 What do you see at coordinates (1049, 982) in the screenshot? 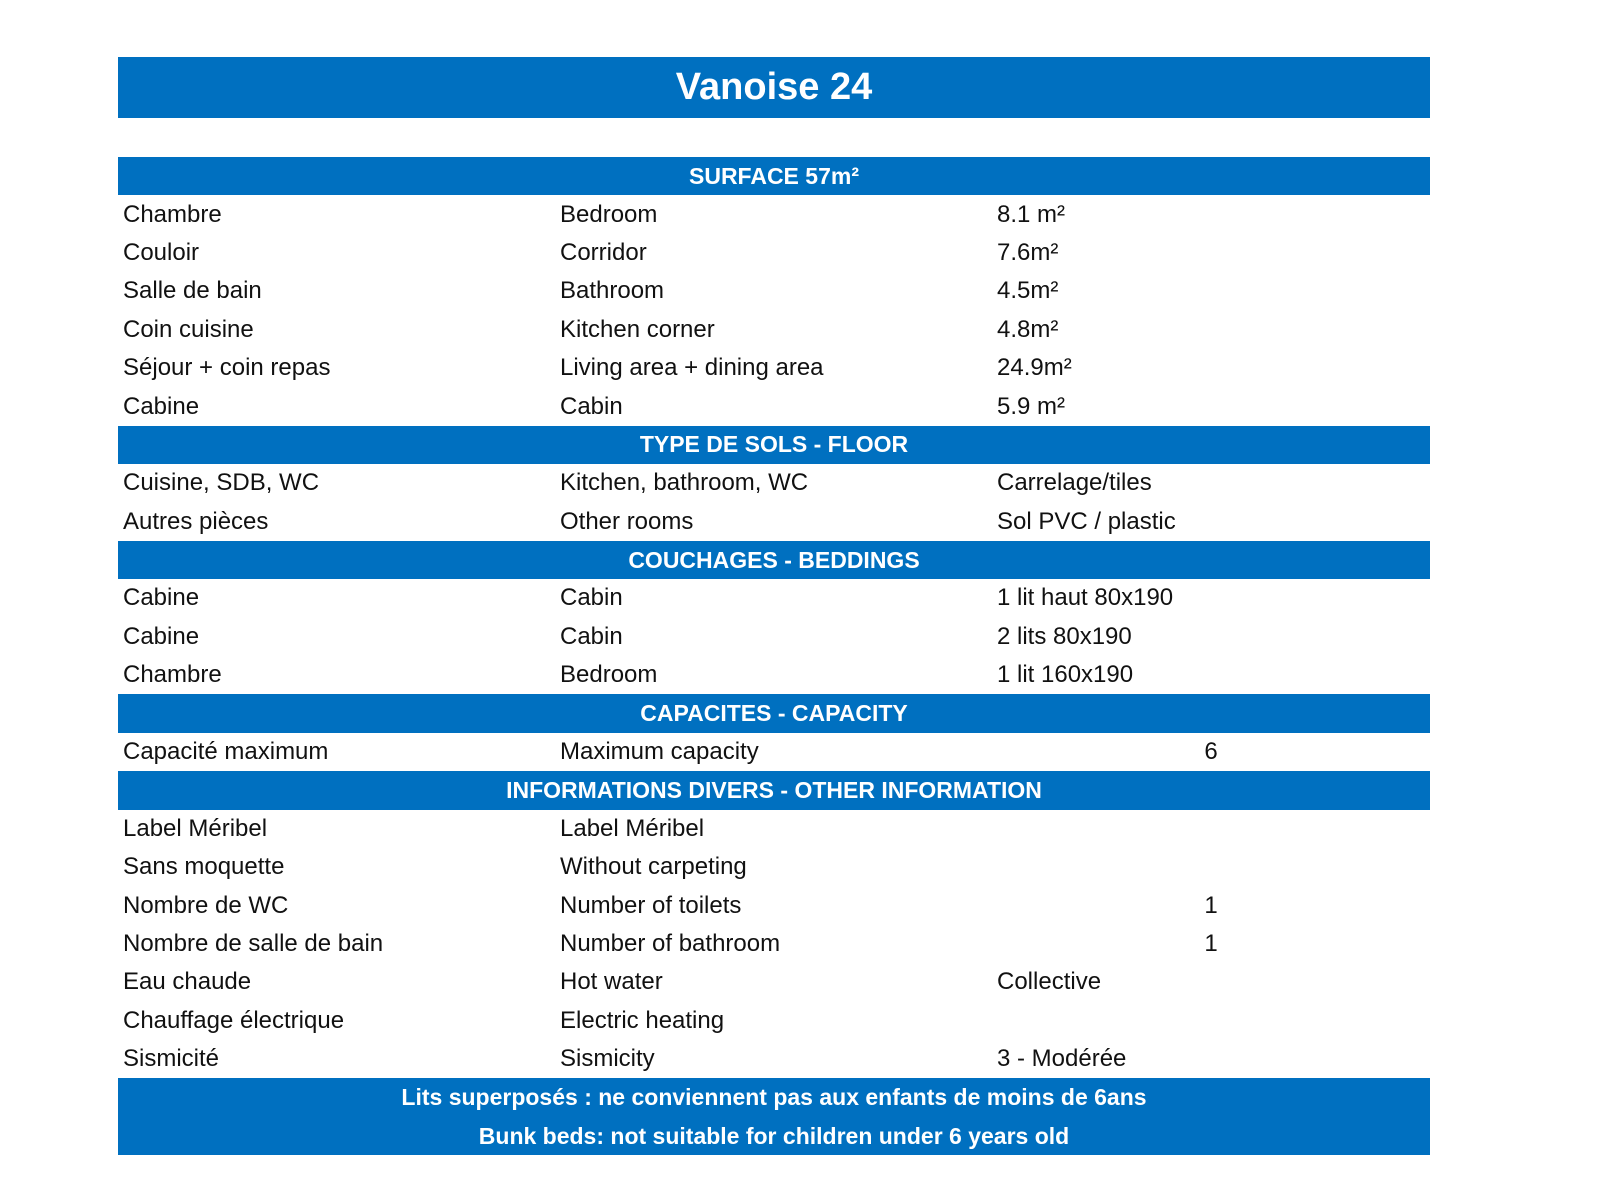
I see `value: Collective` at bounding box center [1049, 982].